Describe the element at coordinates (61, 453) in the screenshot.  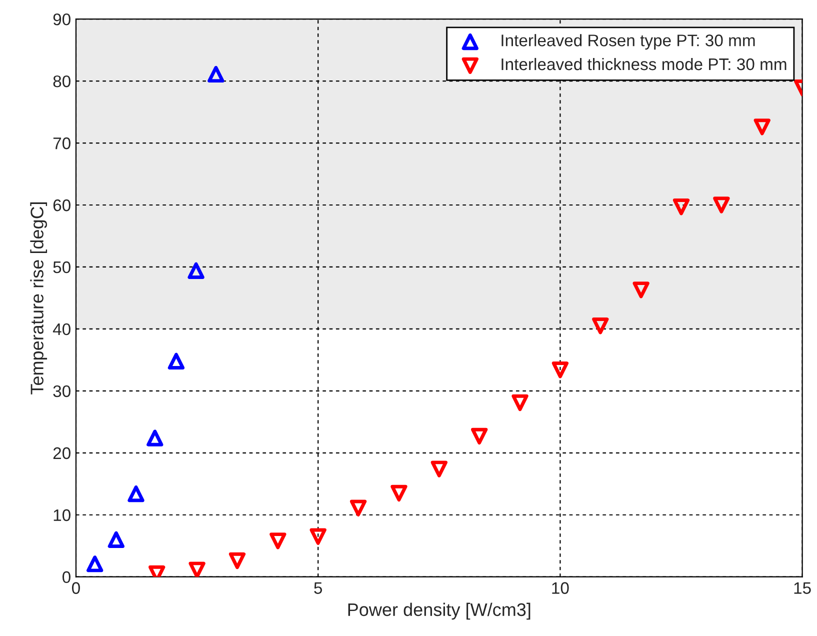
I see `y-tick-label: 20` at that location.